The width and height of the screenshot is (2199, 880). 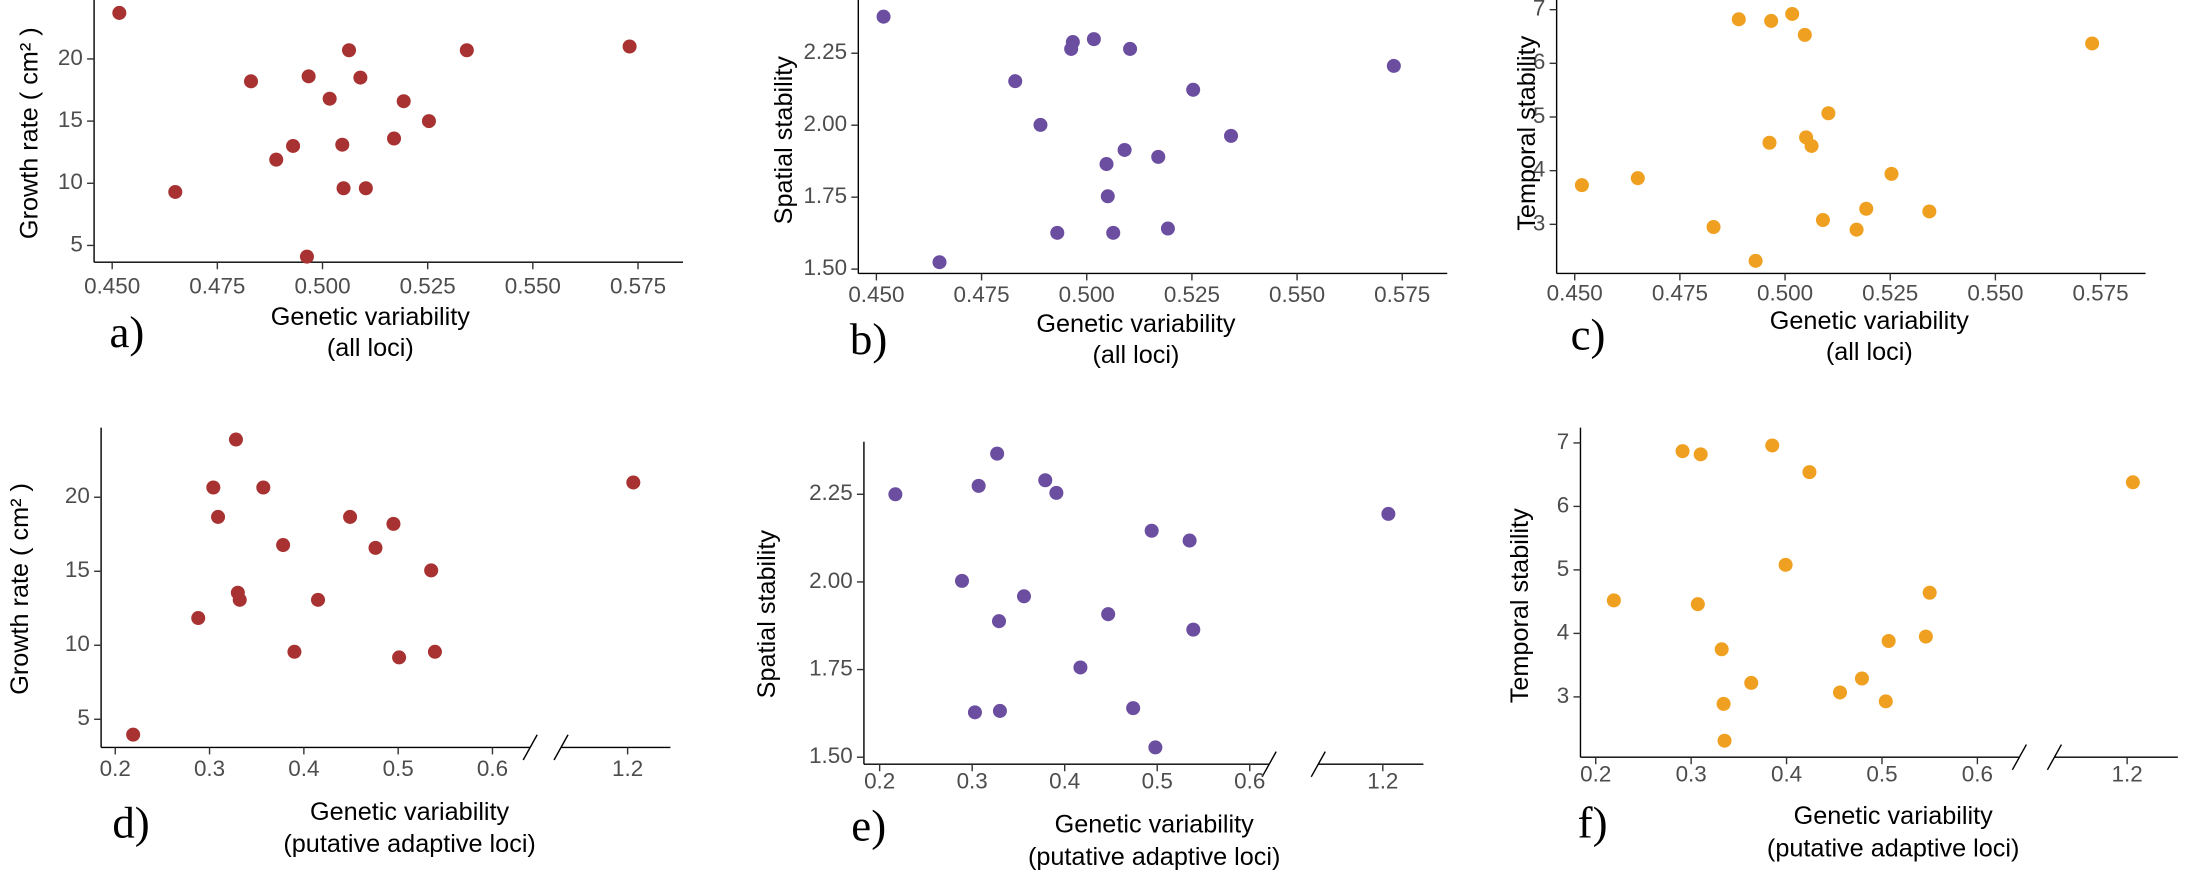 I want to click on y-axis-title: Temporal stability, so click(x=1520, y=605).